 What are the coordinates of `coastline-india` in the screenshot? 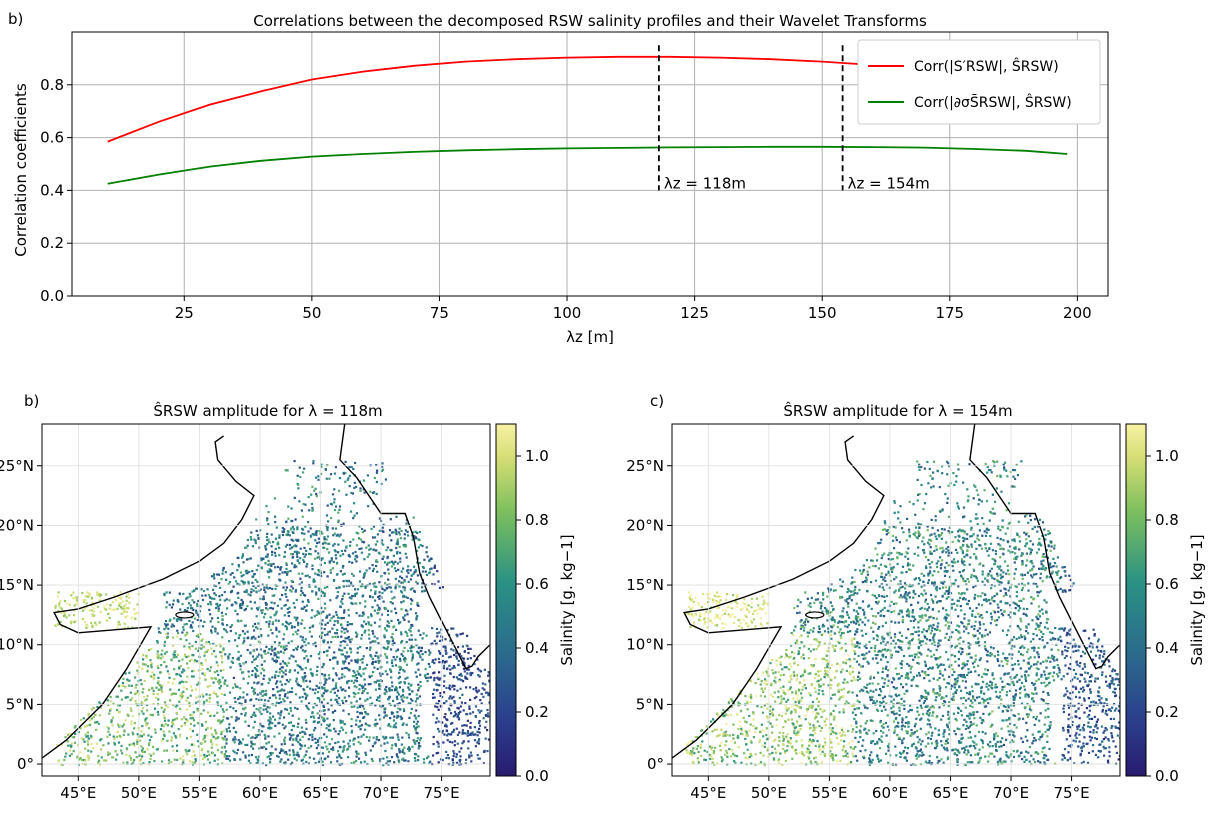 It's located at (414, 547).